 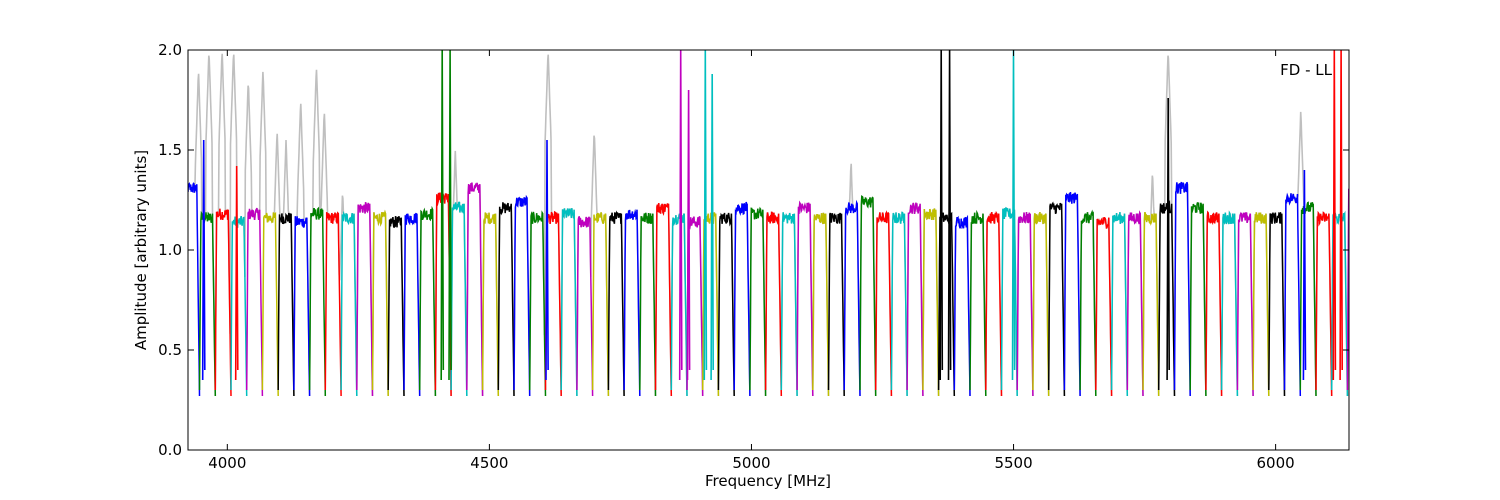 I want to click on y-tick-label: 2.0, so click(x=170, y=50).